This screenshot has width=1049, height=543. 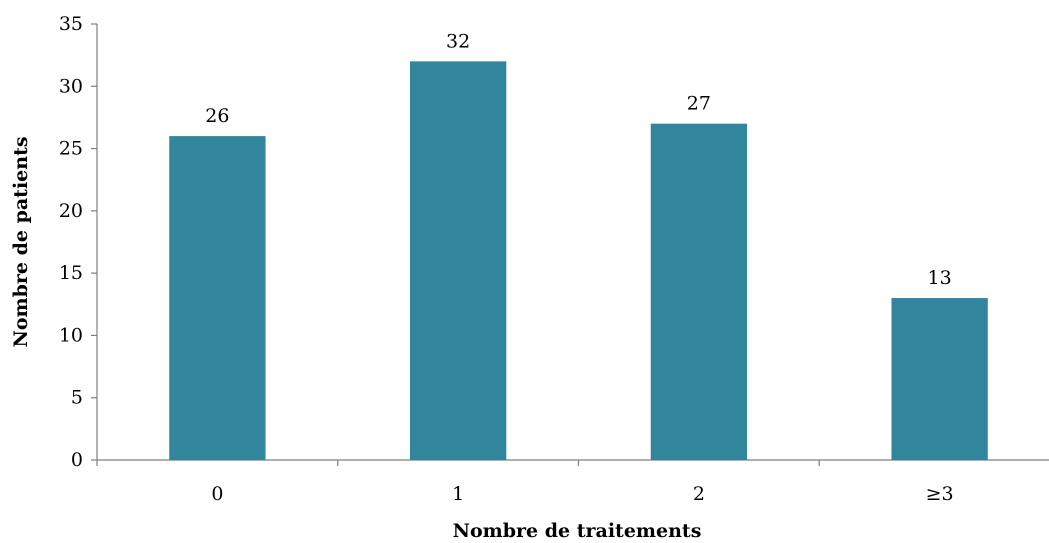 I want to click on data-label: 32, so click(x=458, y=41).